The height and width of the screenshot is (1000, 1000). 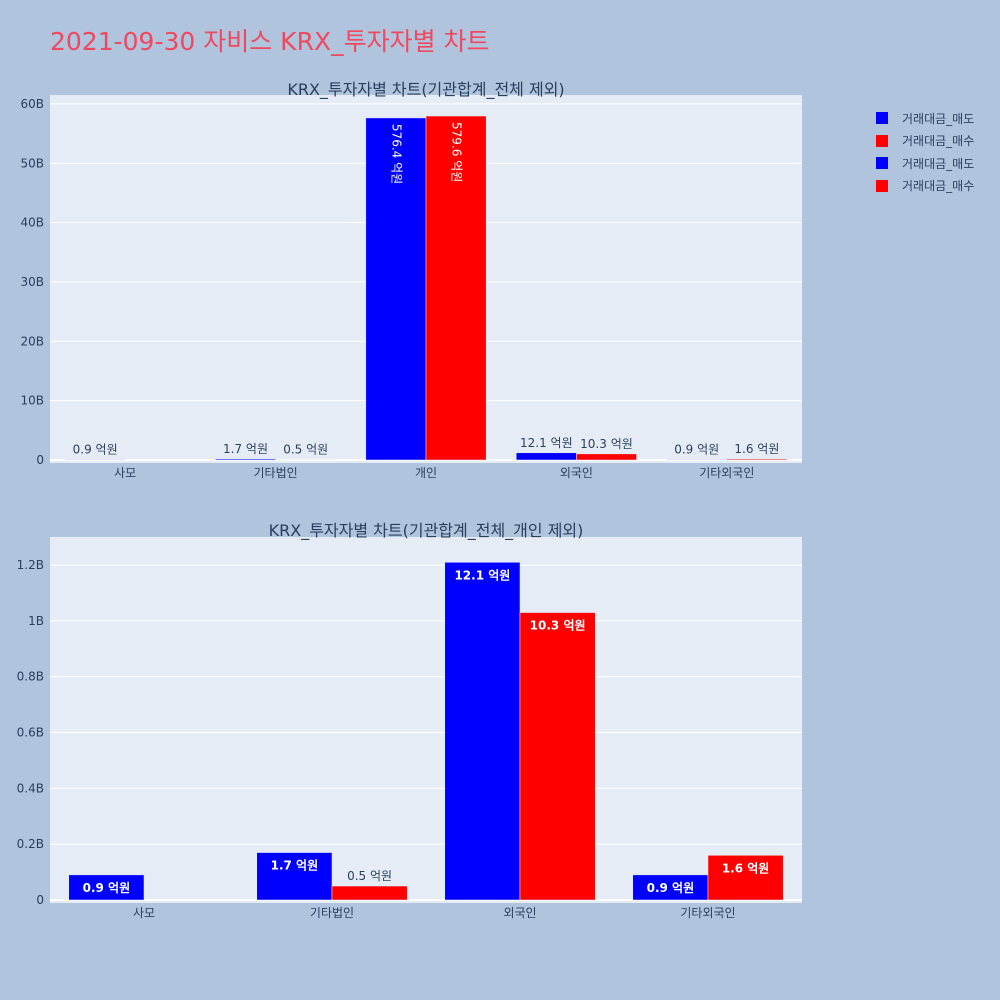 What do you see at coordinates (30, 565) in the screenshot?
I see `y-tick-label: 1.2B` at bounding box center [30, 565].